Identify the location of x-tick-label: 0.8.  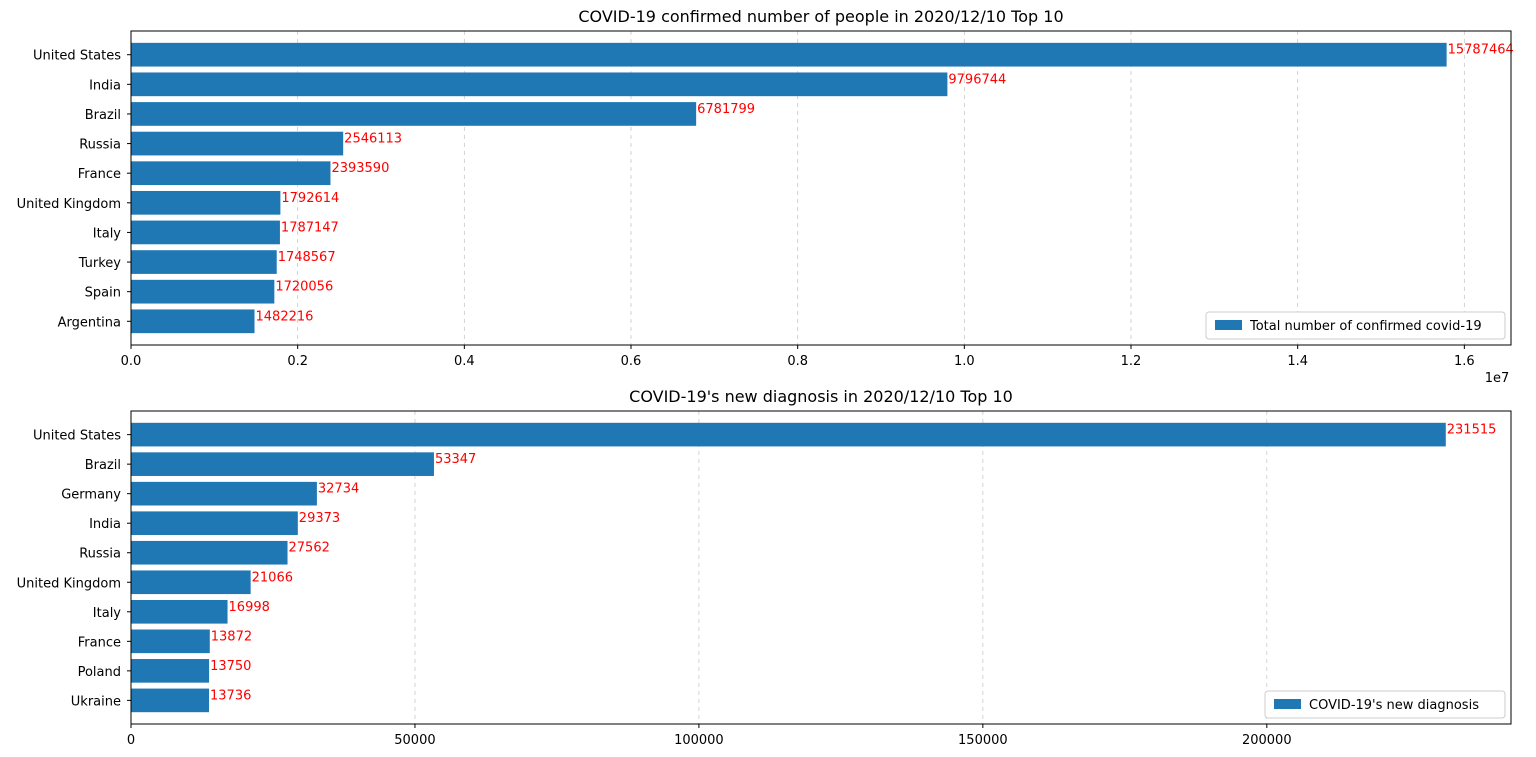
(797, 361).